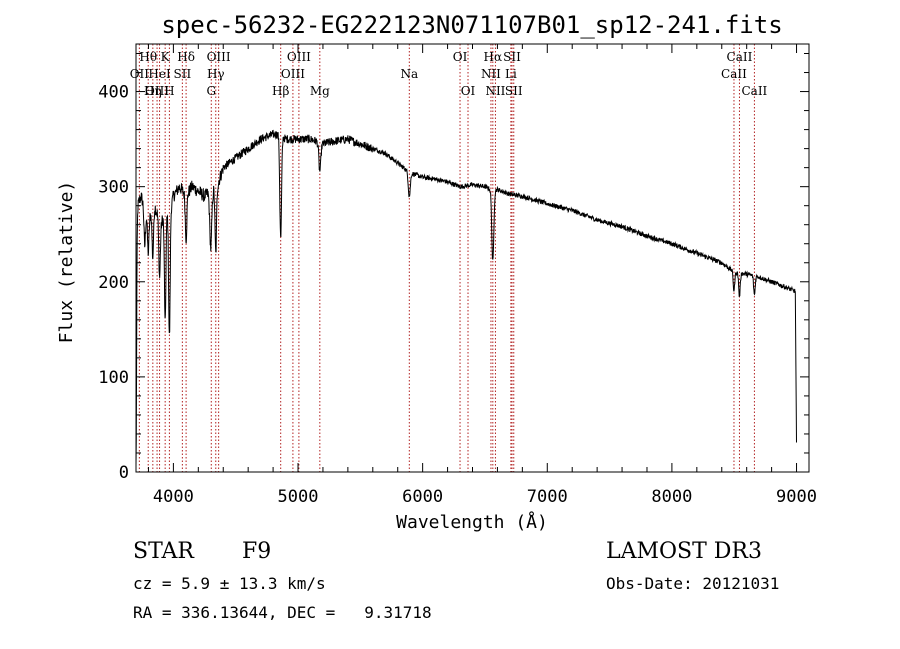 This screenshot has height=649, width=900. Describe the element at coordinates (229, 583) in the screenshot. I see `redshift-velocity: cz = 5.9 ± 13.3 km/s` at that location.